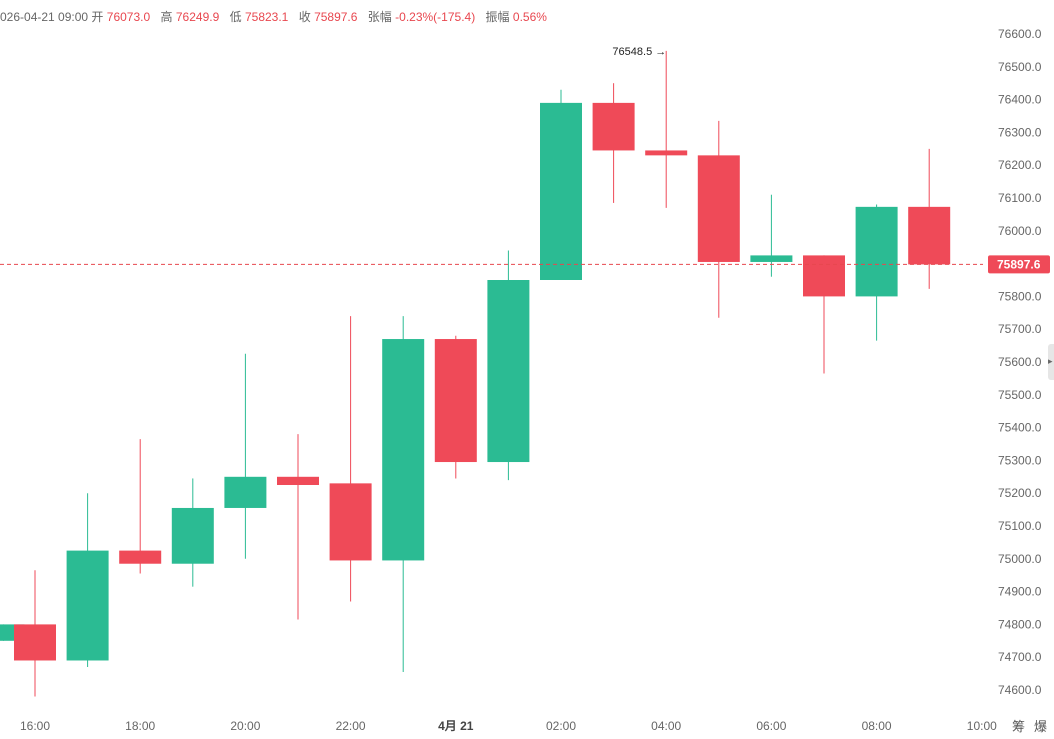 The width and height of the screenshot is (1054, 739). Describe the element at coordinates (235, 17) in the screenshot. I see `info-low-label: 低` at that location.